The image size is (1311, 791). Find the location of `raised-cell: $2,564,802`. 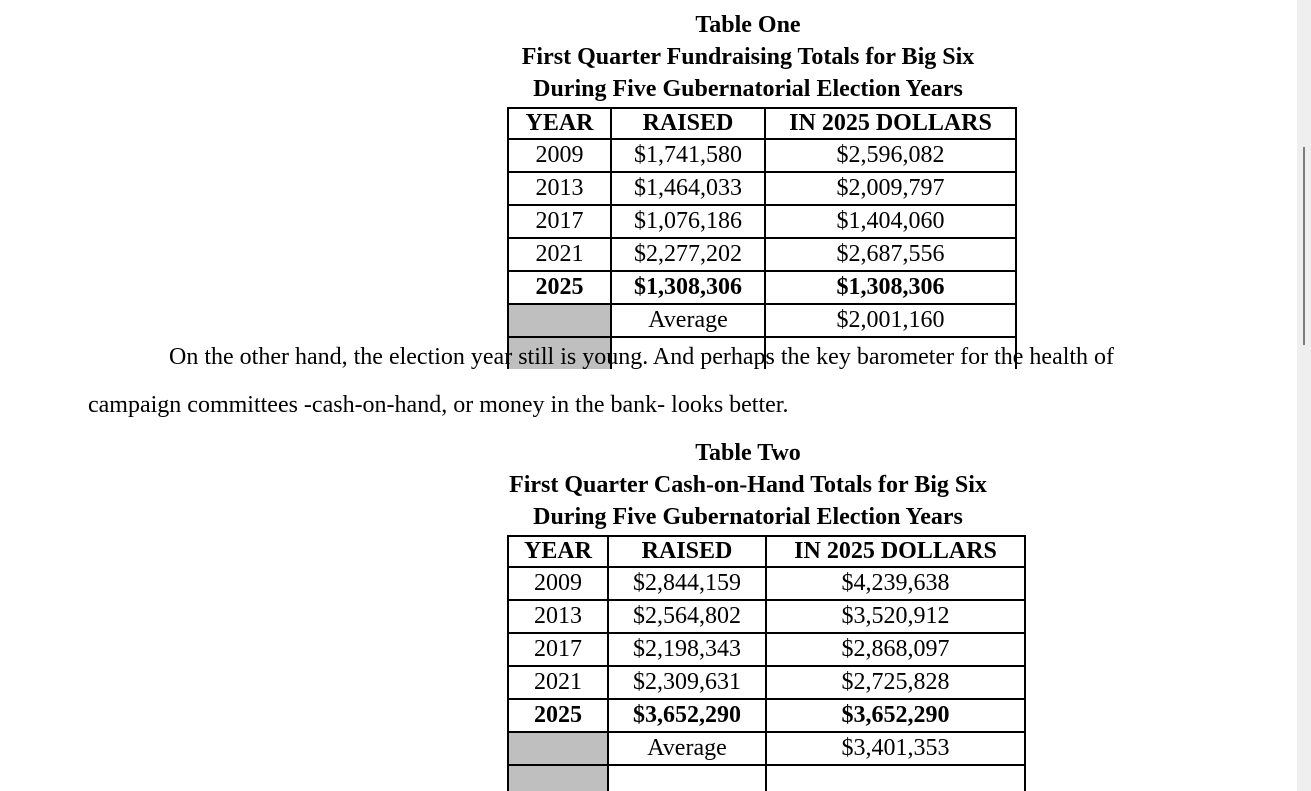

raised-cell: $2,564,802 is located at coordinates (687, 616).